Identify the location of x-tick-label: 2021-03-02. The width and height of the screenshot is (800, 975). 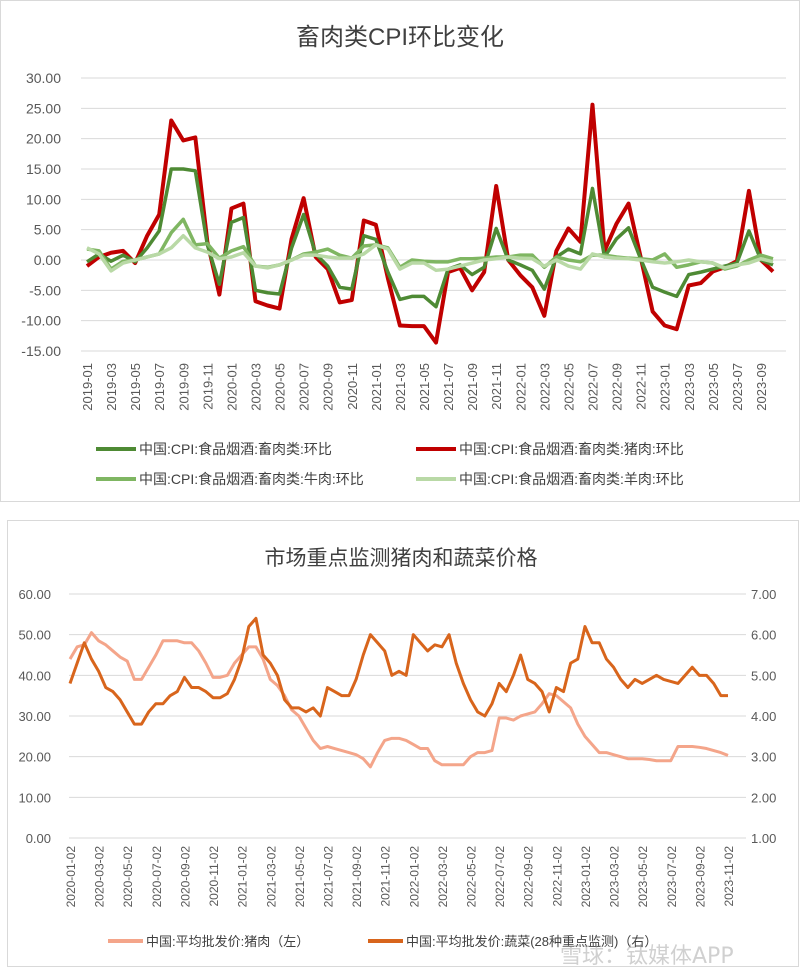
(271, 877).